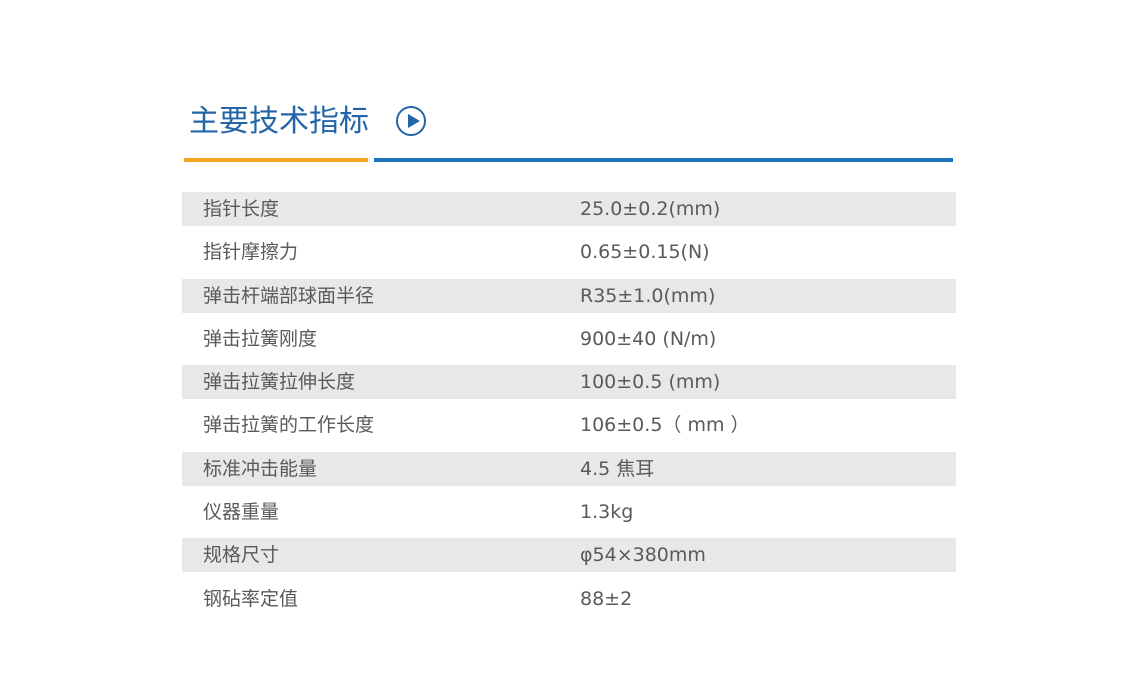 The height and width of the screenshot is (699, 1134). What do you see at coordinates (289, 425) in the screenshot?
I see `spec-label: 弹击拉簧的工作长度` at bounding box center [289, 425].